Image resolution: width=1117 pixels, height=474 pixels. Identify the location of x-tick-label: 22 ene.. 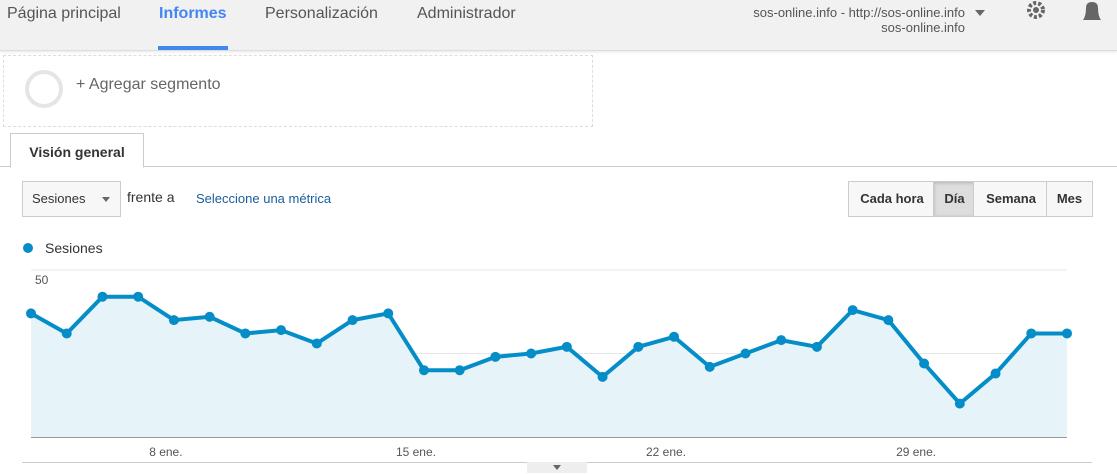
(666, 452).